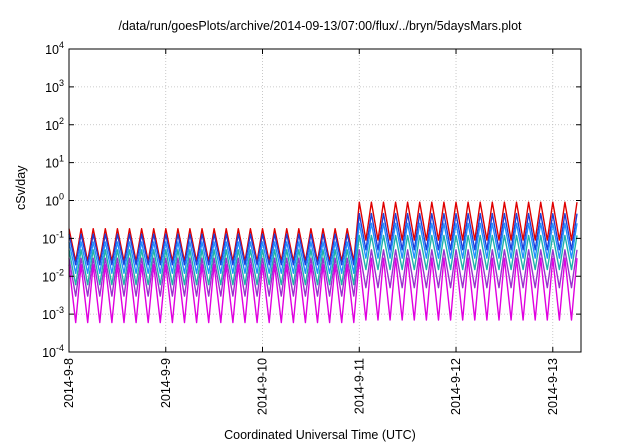  I want to click on y-tick-label: 10¹, so click(54, 162).